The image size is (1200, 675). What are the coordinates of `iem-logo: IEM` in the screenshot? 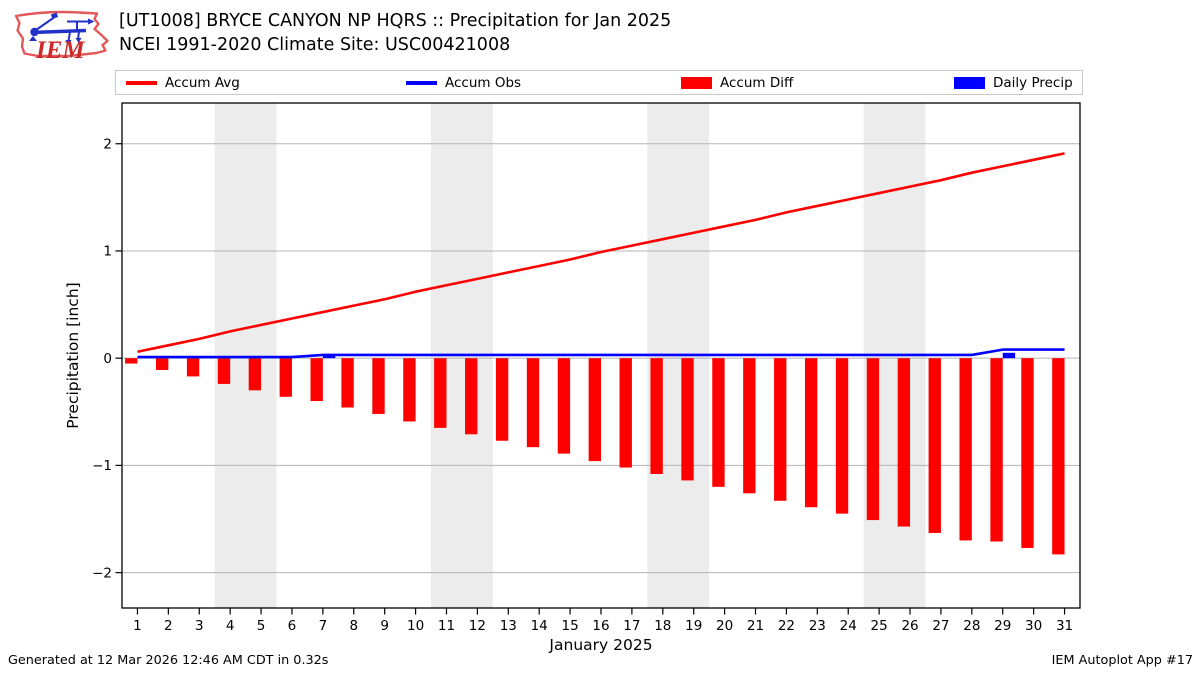 It's located at (61, 37).